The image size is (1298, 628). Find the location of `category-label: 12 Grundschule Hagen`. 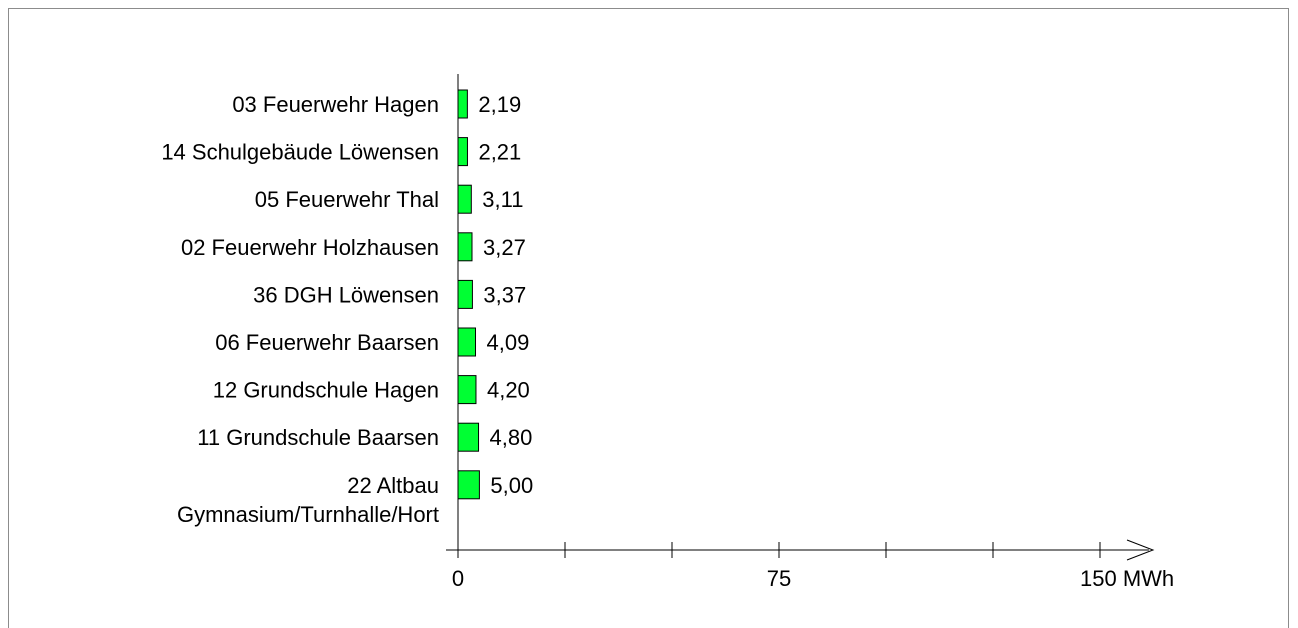

category-label: 12 Grundschule Hagen is located at coordinates (326, 390).